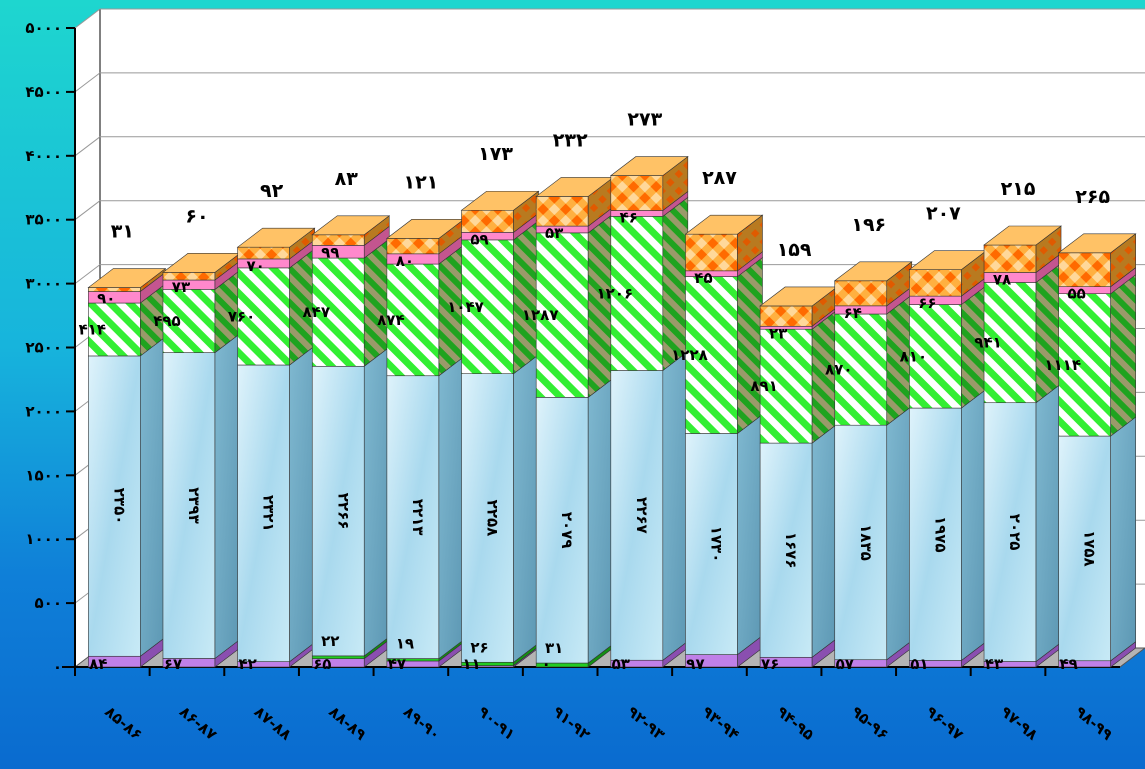 The height and width of the screenshot is (769, 1145). I want to click on segment-label: ۱۱, so click(471, 664).